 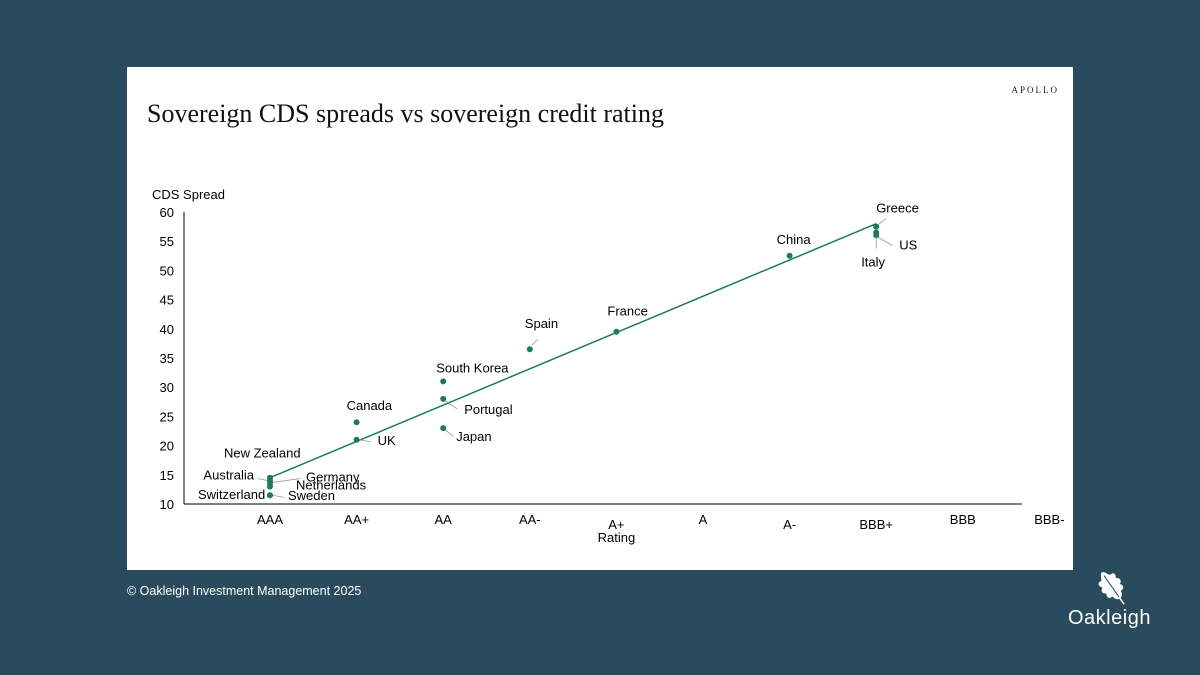 What do you see at coordinates (370, 405) in the screenshot?
I see `data-label: Canada` at bounding box center [370, 405].